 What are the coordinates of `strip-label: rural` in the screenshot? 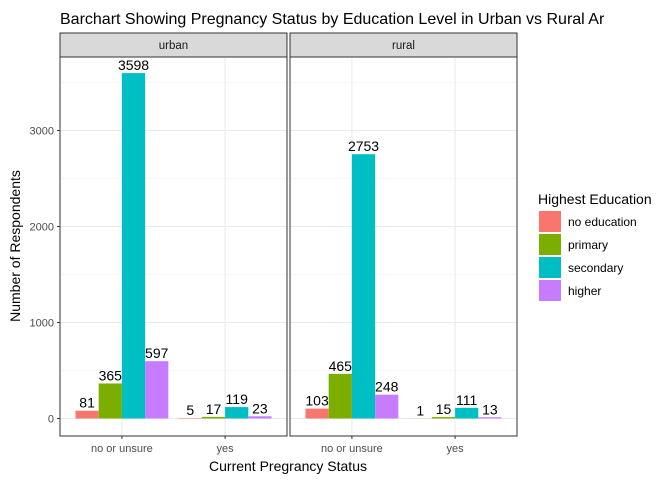 It's located at (403, 46).